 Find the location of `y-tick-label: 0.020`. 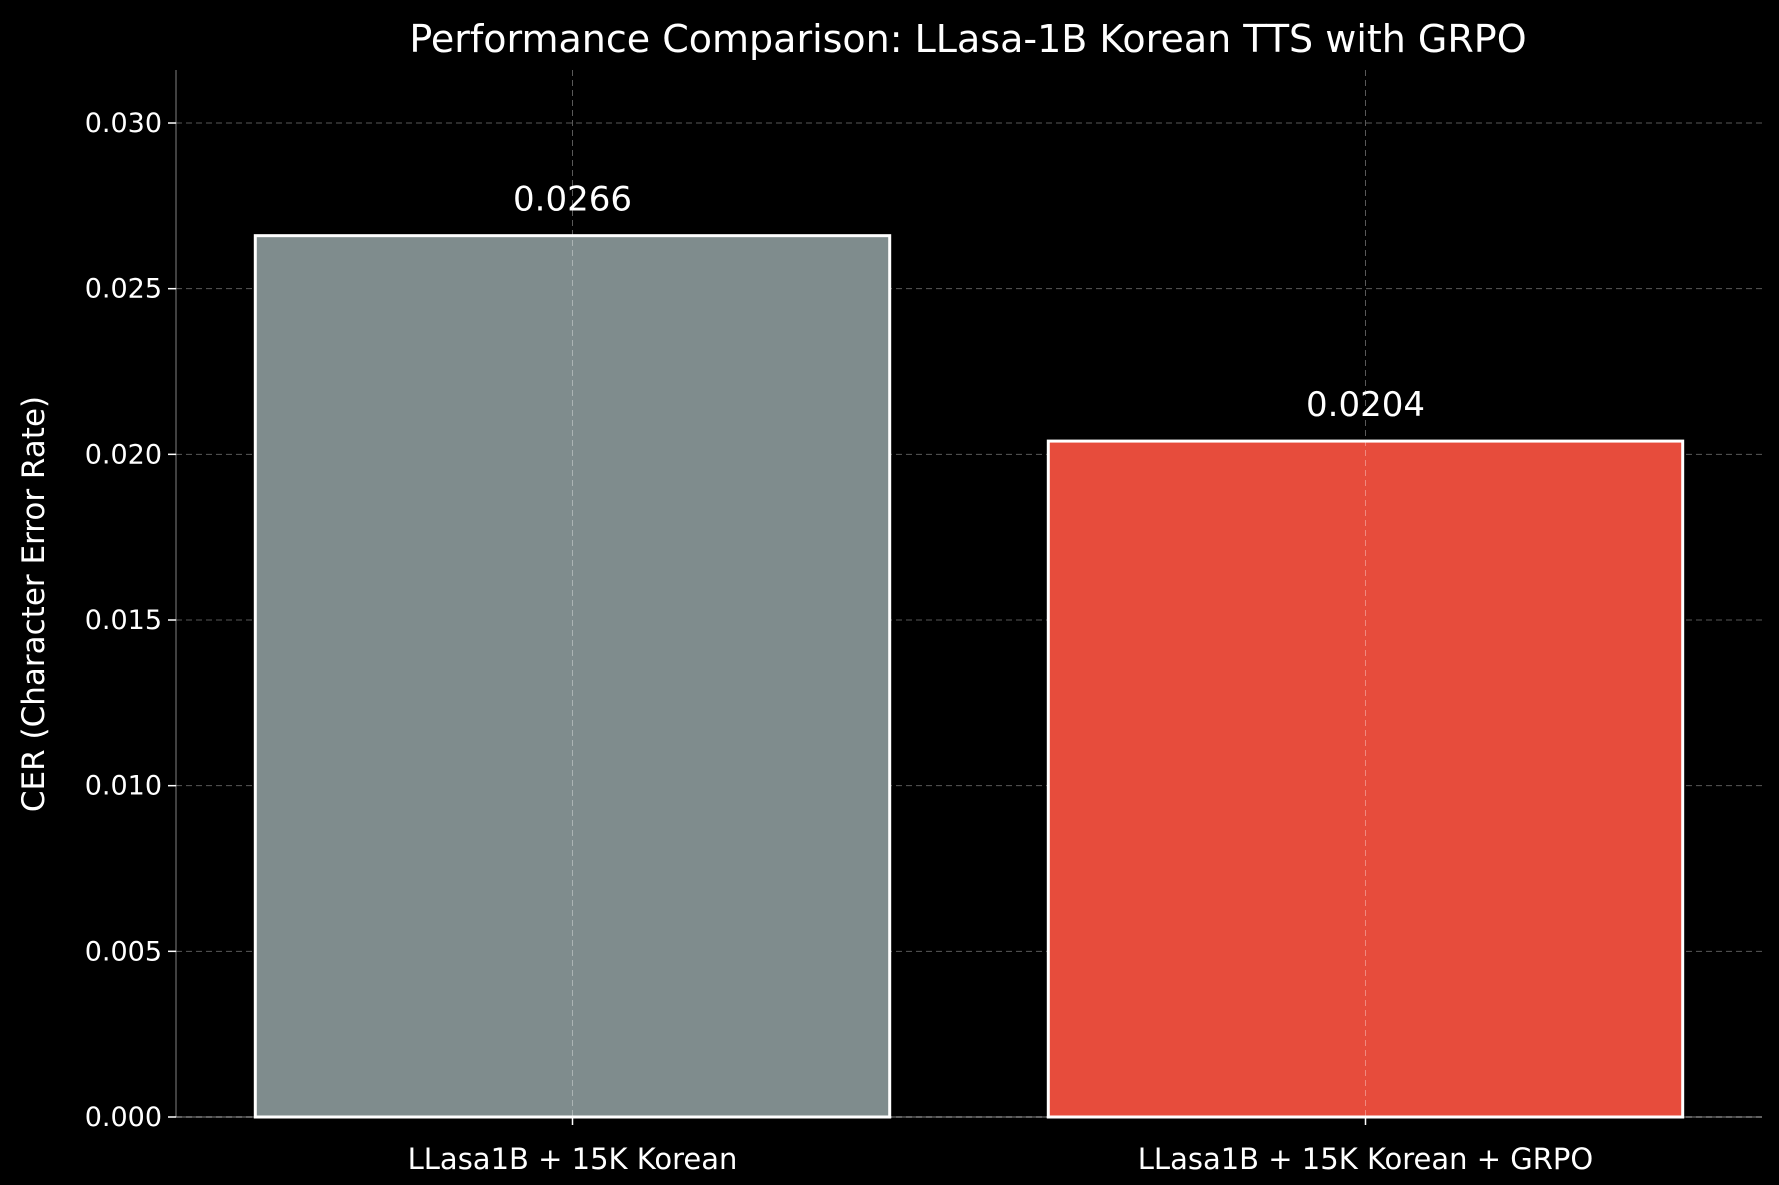

y-tick-label: 0.020 is located at coordinates (123, 454).